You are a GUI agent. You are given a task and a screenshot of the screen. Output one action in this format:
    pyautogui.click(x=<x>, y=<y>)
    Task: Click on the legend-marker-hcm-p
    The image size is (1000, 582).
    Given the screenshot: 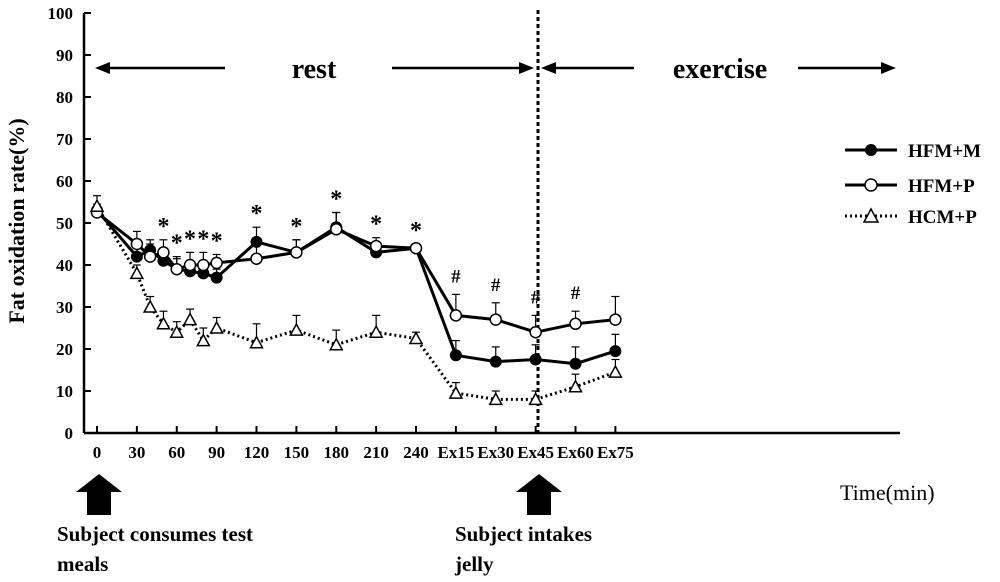 What is the action you would take?
    pyautogui.click(x=871, y=215)
    